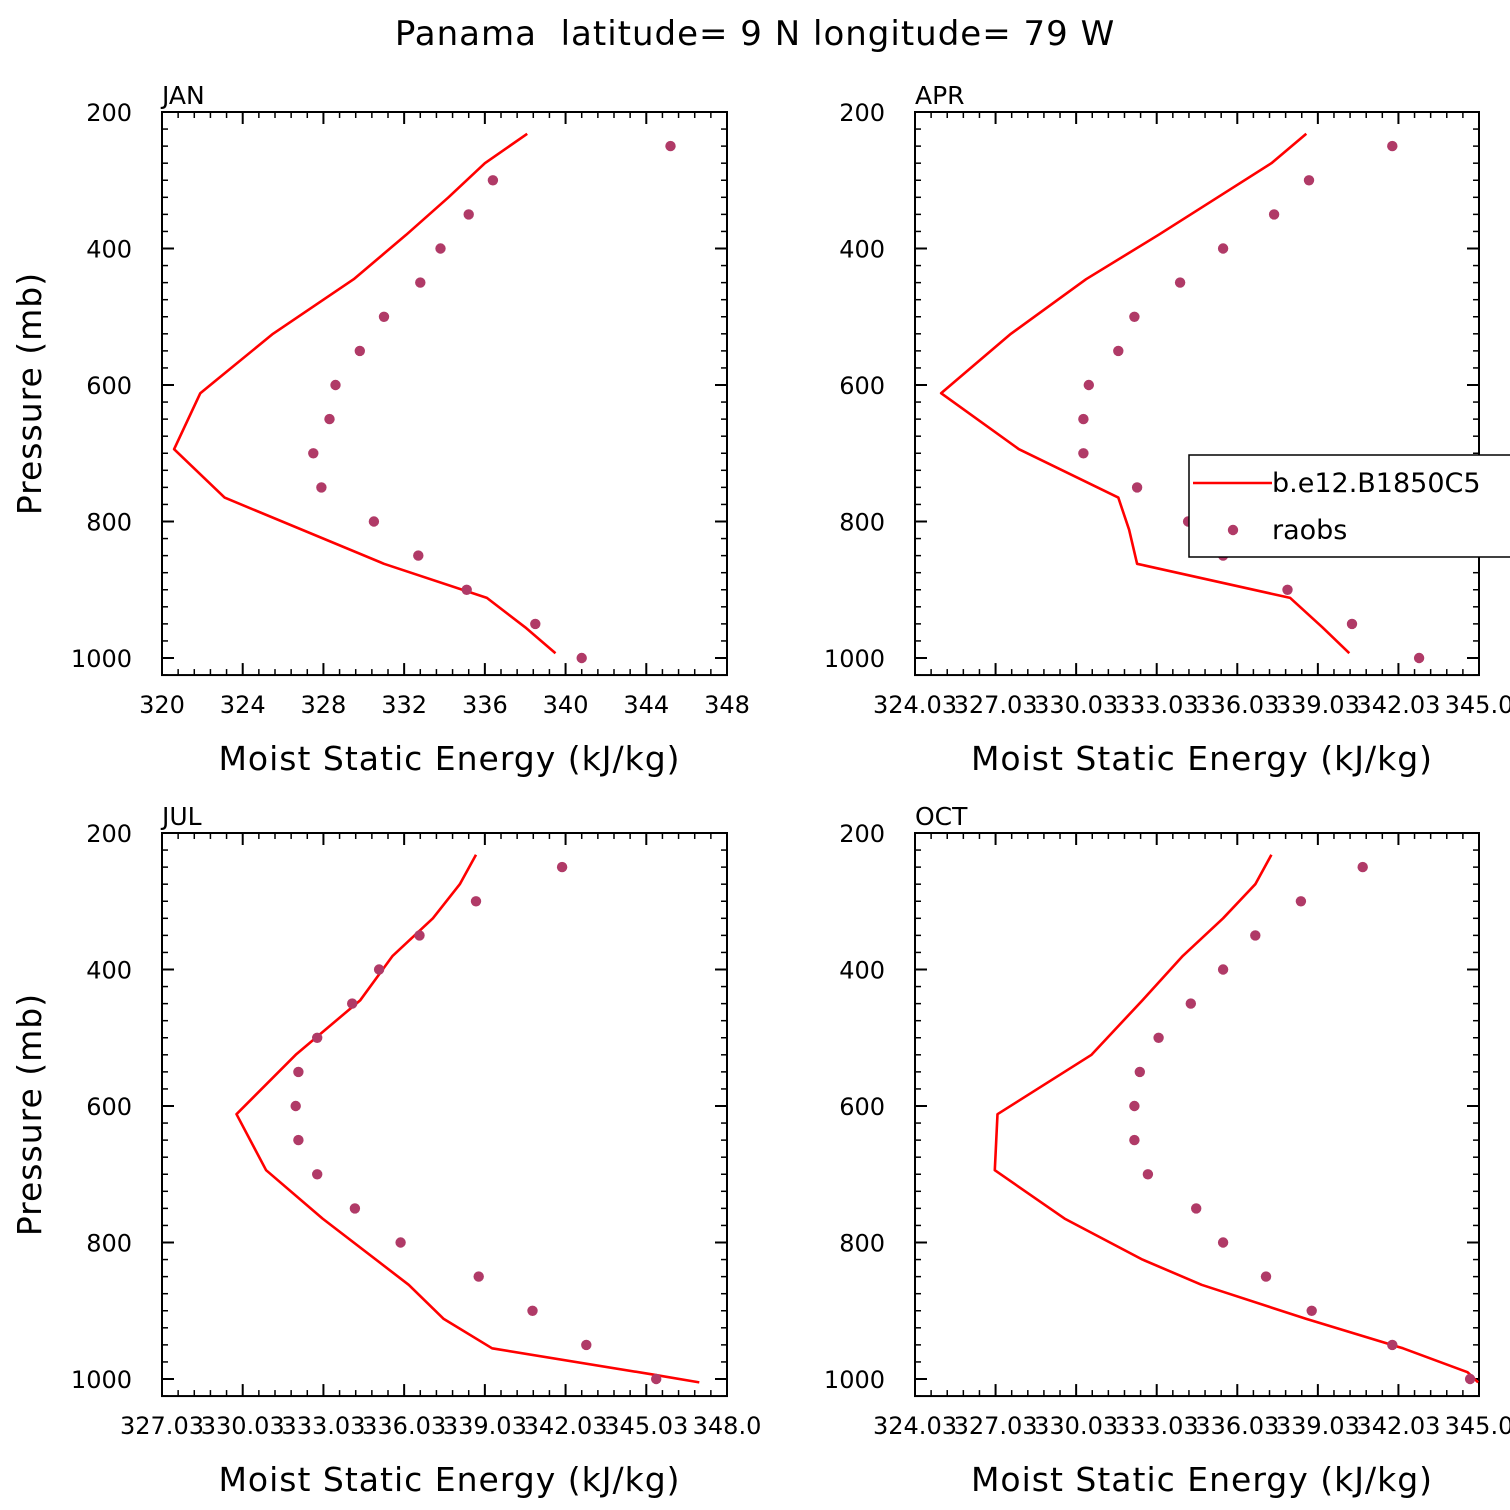 This screenshot has width=1510, height=1510. Describe the element at coordinates (243, 705) in the screenshot. I see `x-tick-label: 324` at that location.